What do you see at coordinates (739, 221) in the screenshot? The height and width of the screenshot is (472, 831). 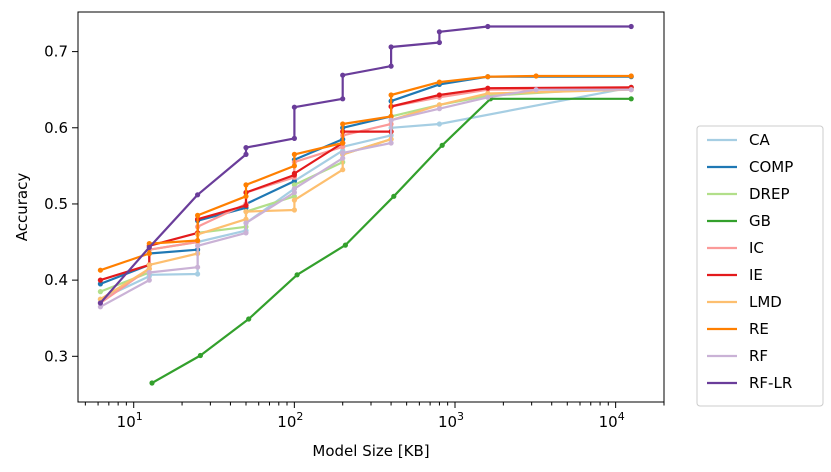 I see `legend-entry: GB` at bounding box center [739, 221].